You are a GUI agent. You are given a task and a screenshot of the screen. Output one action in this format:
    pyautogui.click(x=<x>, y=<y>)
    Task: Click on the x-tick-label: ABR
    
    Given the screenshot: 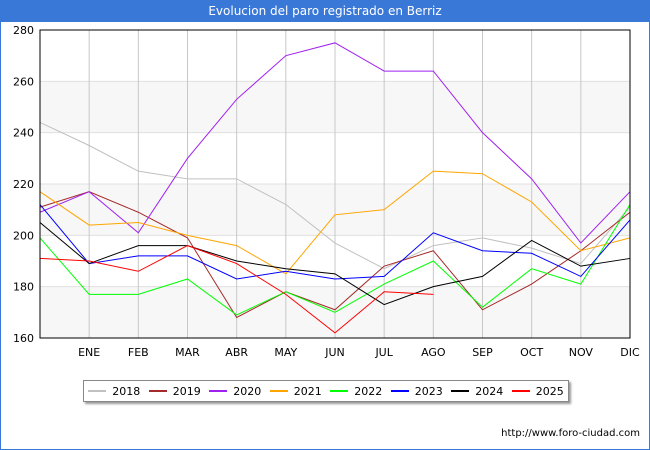 What is the action you would take?
    pyautogui.click(x=236, y=352)
    